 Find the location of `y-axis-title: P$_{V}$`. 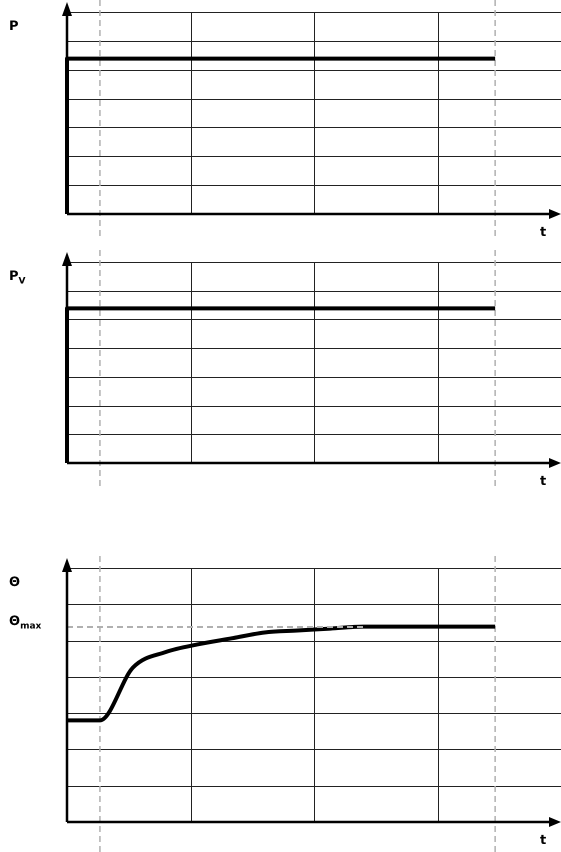

y-axis-title: P$_{V}$ is located at coordinates (17, 278).